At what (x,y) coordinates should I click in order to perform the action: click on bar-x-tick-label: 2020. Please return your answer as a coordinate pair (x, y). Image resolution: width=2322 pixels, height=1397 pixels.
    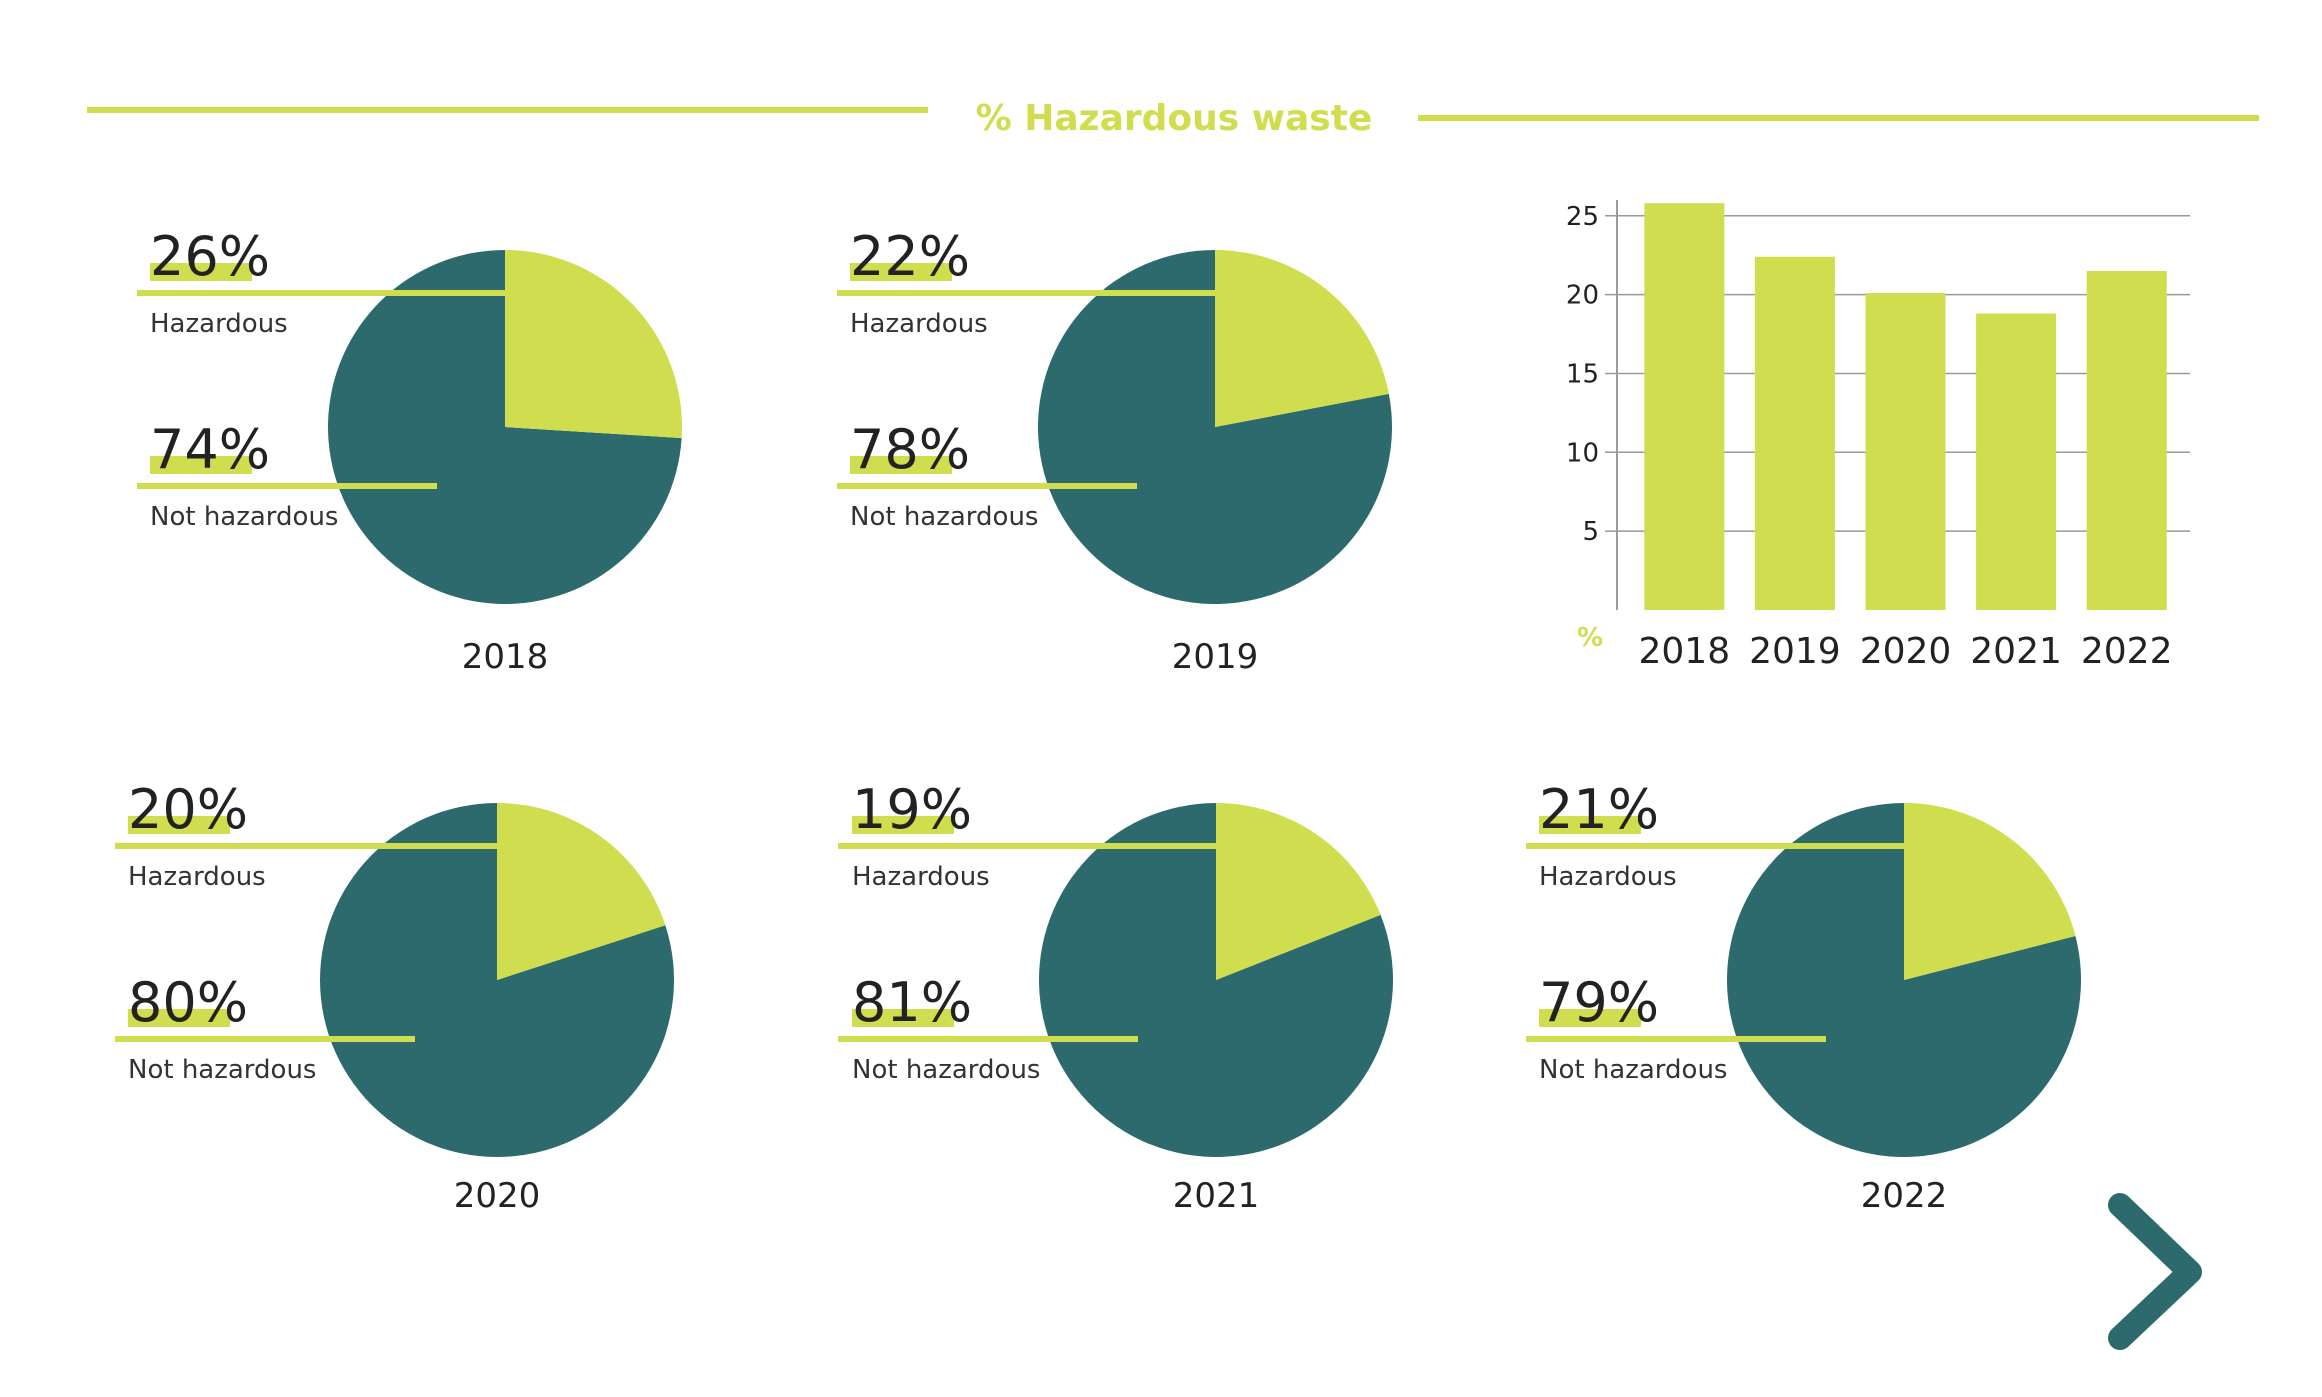
    Looking at the image, I should click on (1906, 651).